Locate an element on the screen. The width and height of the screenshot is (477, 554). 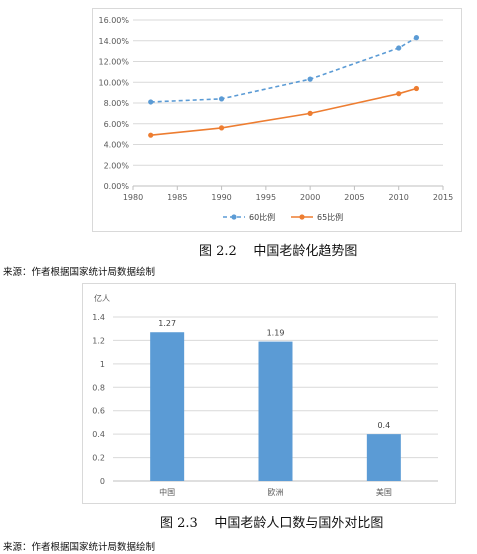
figure-2-3-source: 来源：作者根据国家统计局数据绘制 is located at coordinates (79, 547).